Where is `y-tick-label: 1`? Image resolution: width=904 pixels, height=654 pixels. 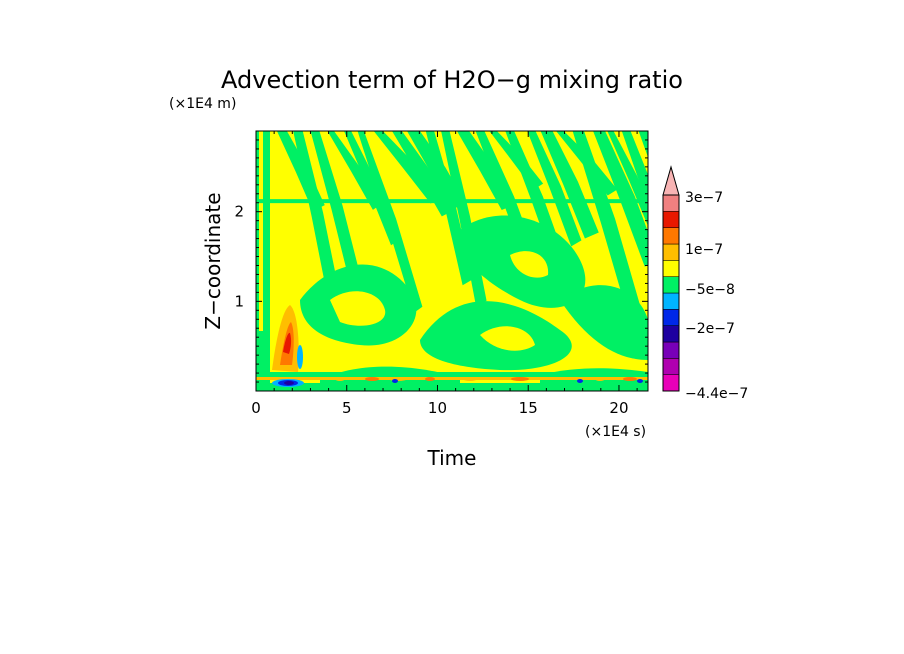
y-tick-label: 1 is located at coordinates (239, 301).